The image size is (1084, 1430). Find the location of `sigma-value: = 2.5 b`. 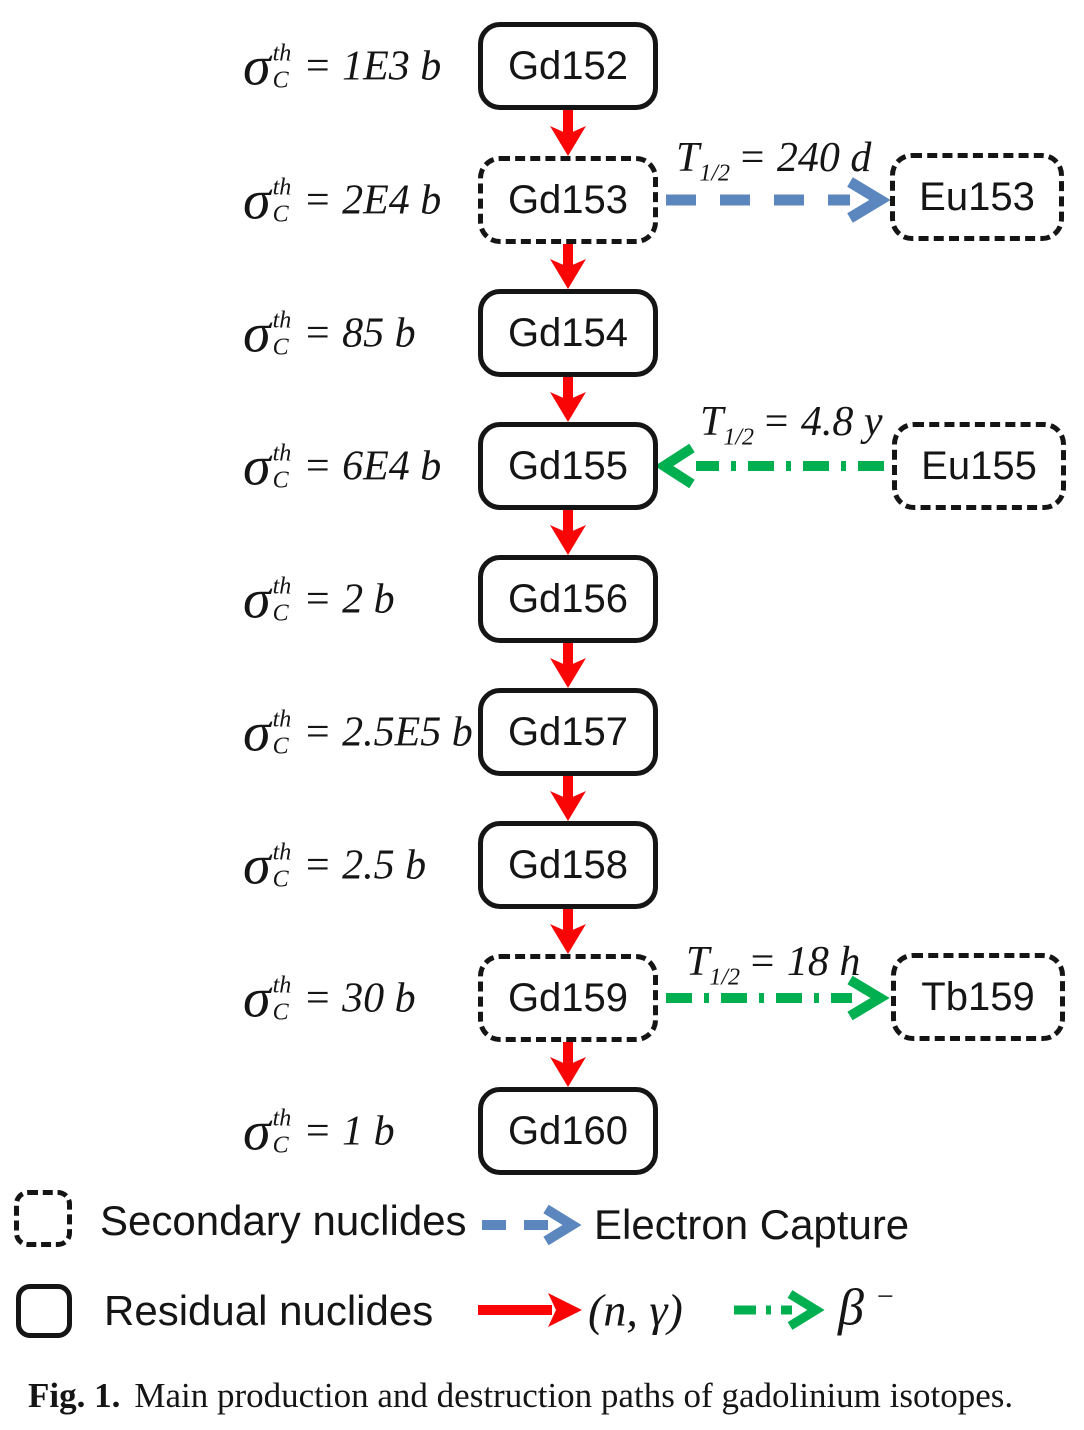

sigma-value: = 2.5 b is located at coordinates (365, 865).